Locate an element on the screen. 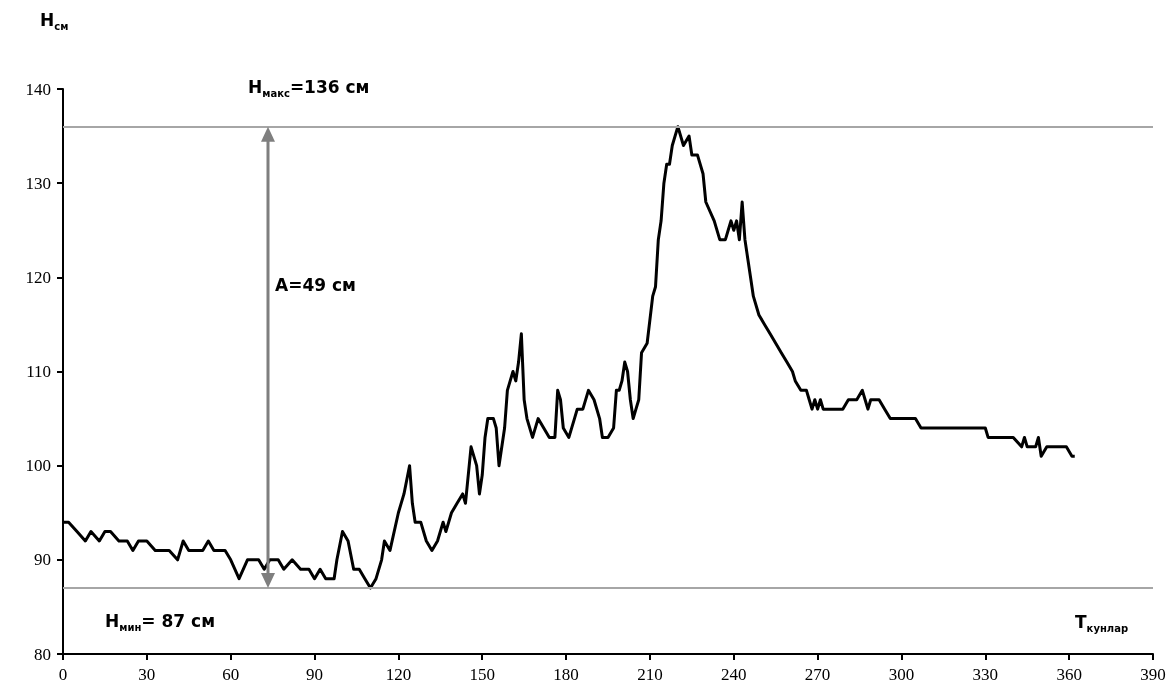  x-tick-label: 60 is located at coordinates (231, 674).